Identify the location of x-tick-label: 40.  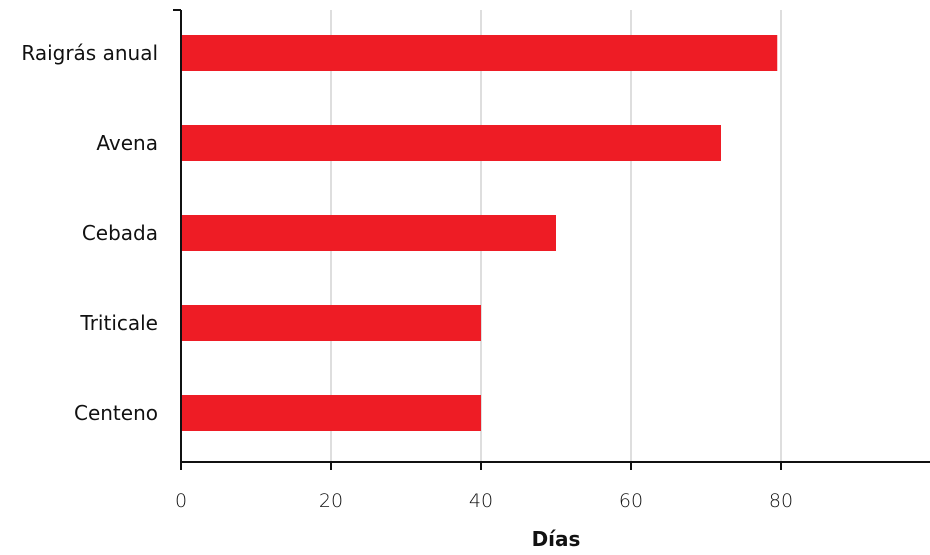
(481, 501).